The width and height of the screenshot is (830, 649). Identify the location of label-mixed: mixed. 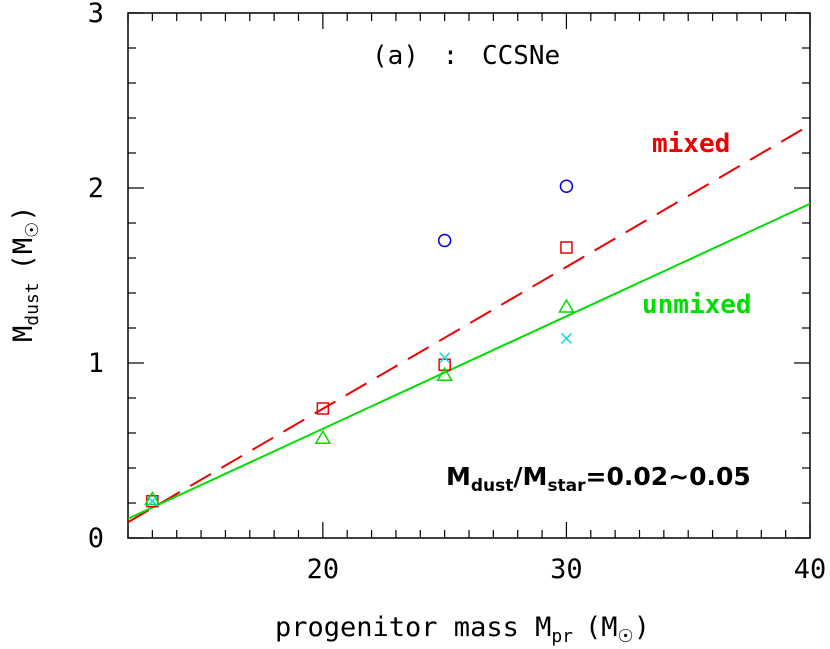
(691, 144).